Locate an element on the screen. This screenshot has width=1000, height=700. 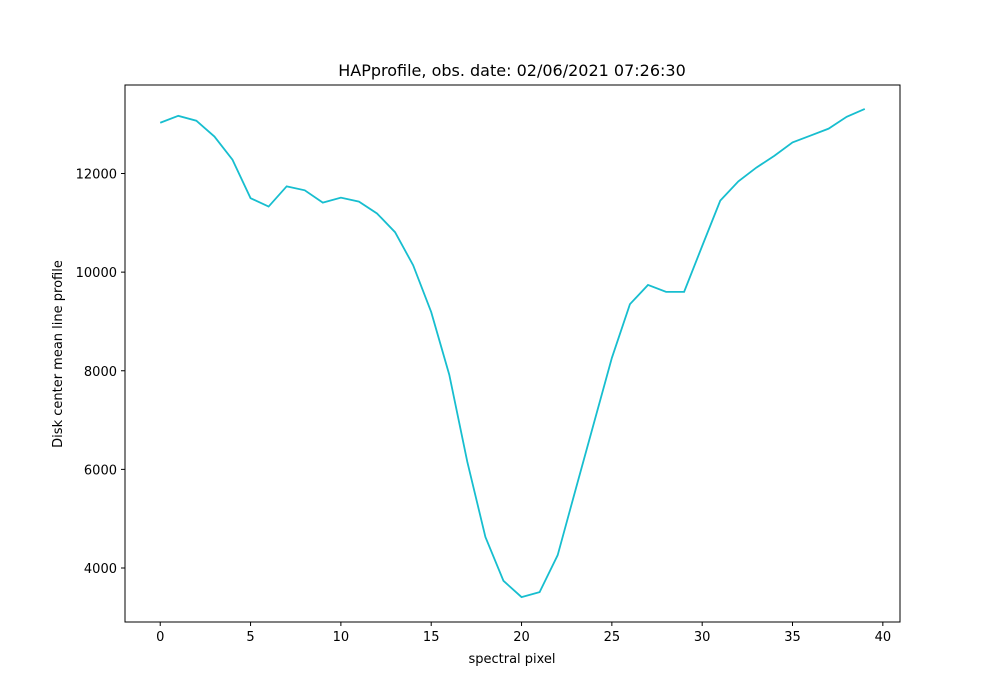
x-axis-label: spectral pixel is located at coordinates (511, 659).